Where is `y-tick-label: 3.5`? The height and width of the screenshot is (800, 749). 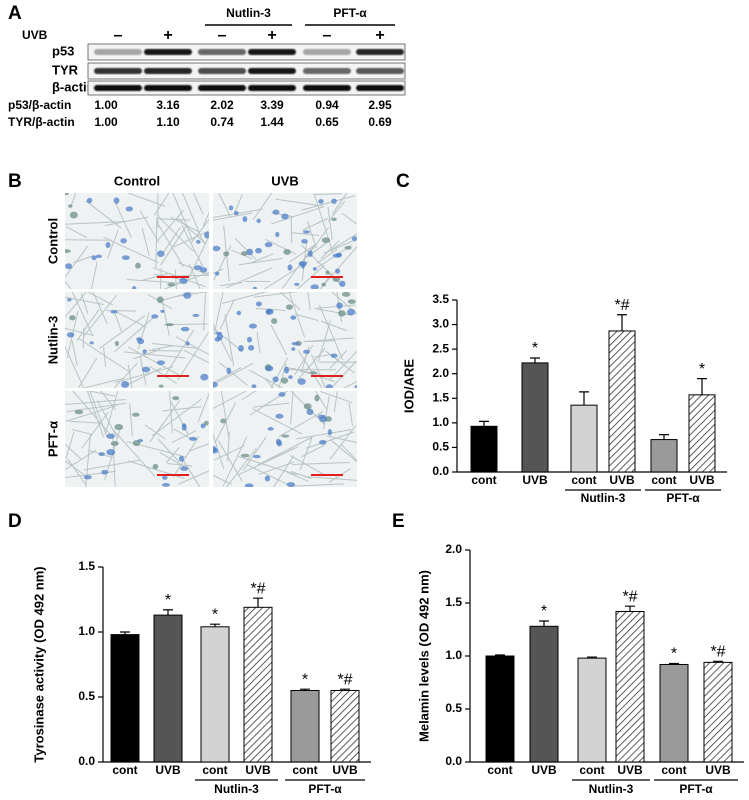 y-tick-label: 3.5 is located at coordinates (440, 299).